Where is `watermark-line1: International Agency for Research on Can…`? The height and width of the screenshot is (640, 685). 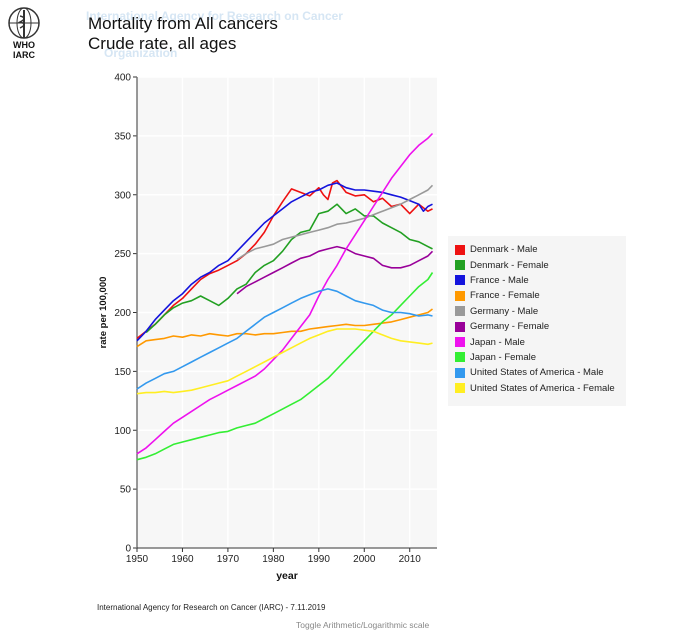 watermark-line1: International Agency for Research on Can… is located at coordinates (214, 16).